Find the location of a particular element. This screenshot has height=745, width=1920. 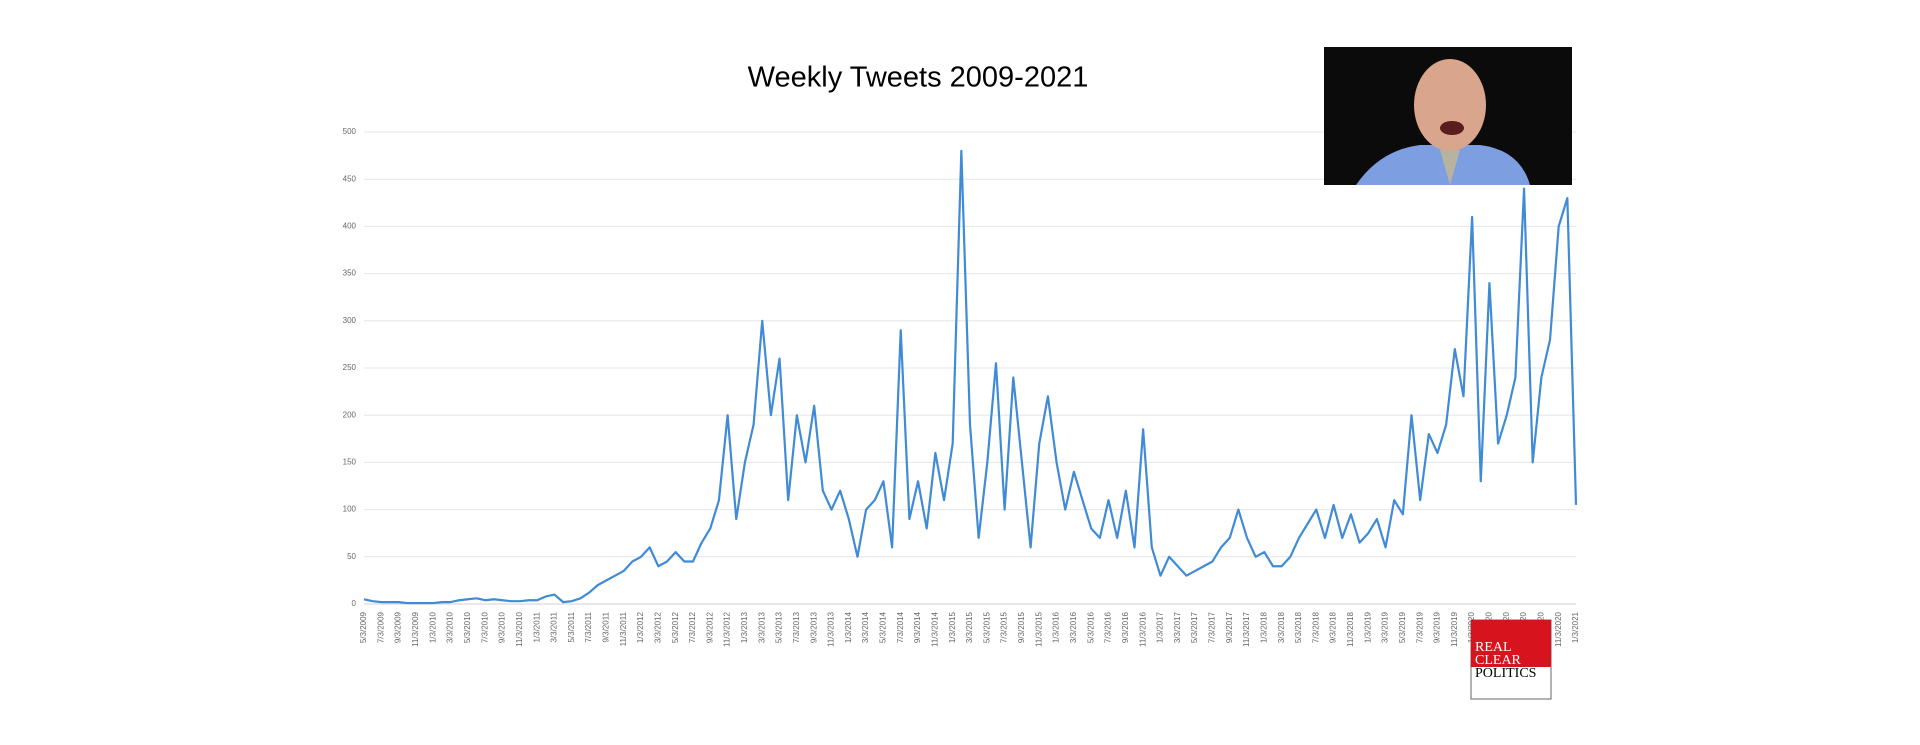

x-tick-label: 5/3/2016 is located at coordinates (1090, 627).